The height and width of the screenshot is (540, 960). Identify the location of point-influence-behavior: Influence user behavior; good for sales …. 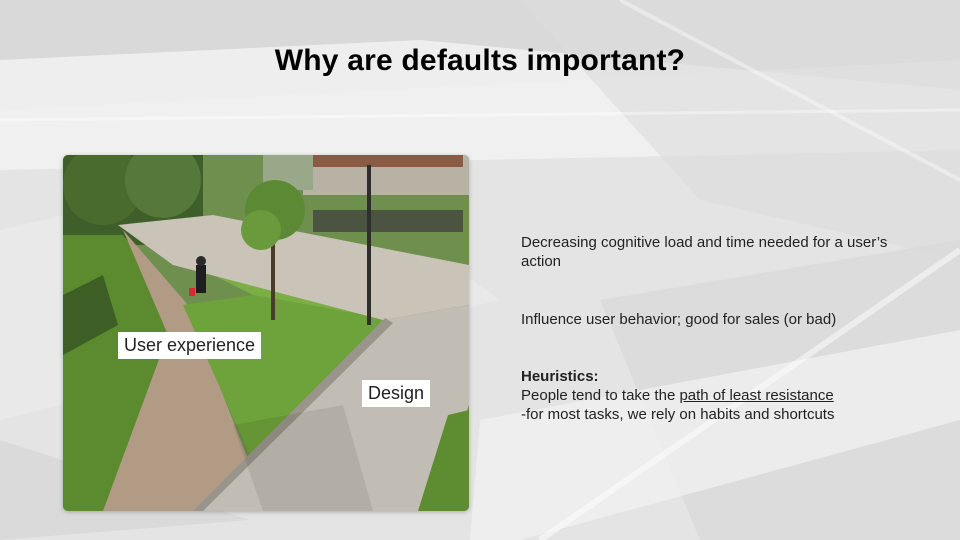
(679, 319).